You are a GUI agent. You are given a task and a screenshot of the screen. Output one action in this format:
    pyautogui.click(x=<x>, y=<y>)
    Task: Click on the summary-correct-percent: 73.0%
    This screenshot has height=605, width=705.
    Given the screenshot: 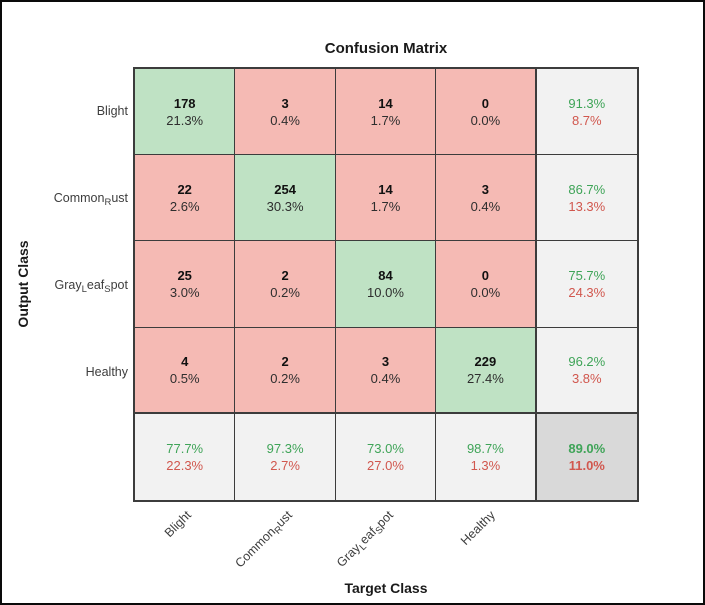 What is the action you would take?
    pyautogui.click(x=385, y=448)
    